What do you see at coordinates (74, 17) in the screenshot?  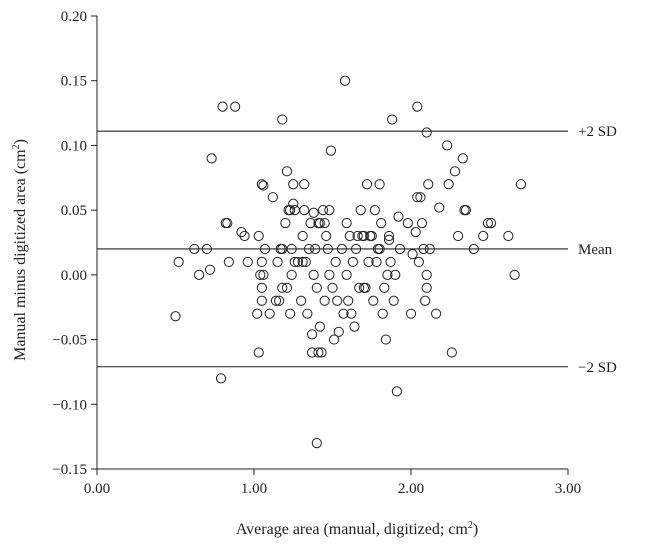 I see `y-tick-label: 0.20` at bounding box center [74, 17].